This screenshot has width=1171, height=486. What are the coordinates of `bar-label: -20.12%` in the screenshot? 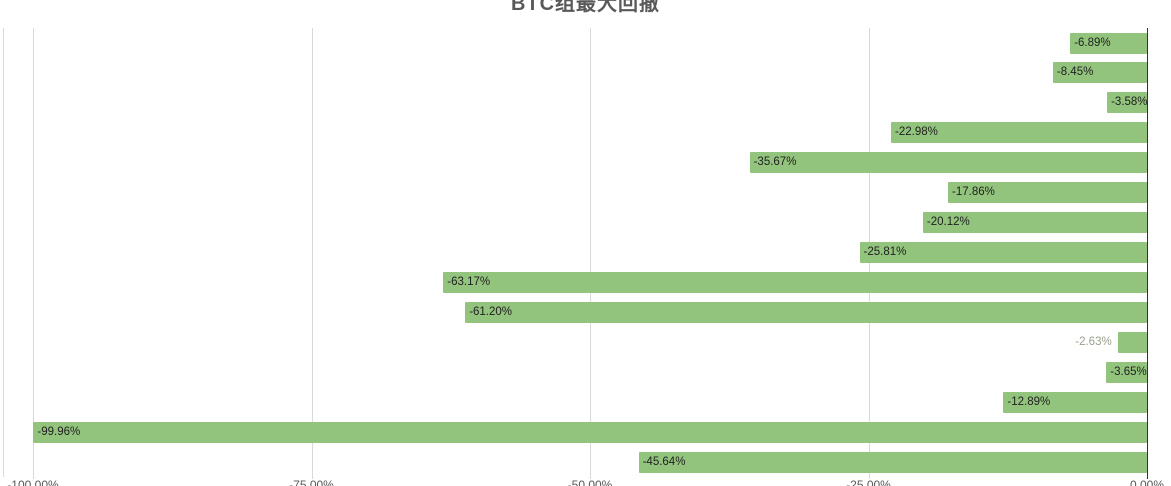 It's located at (948, 222).